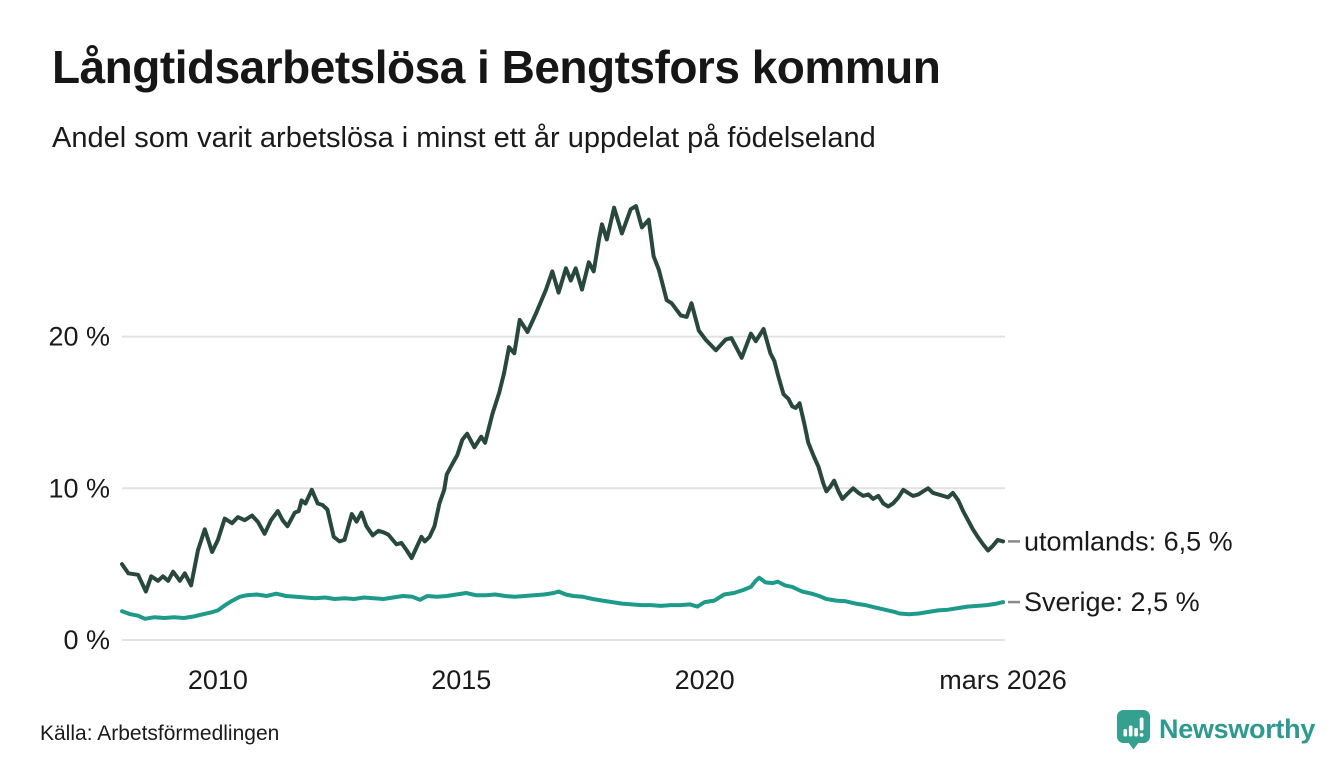 This screenshot has height=780, width=1340. What do you see at coordinates (705, 680) in the screenshot?
I see `x-tick-label: 2020` at bounding box center [705, 680].